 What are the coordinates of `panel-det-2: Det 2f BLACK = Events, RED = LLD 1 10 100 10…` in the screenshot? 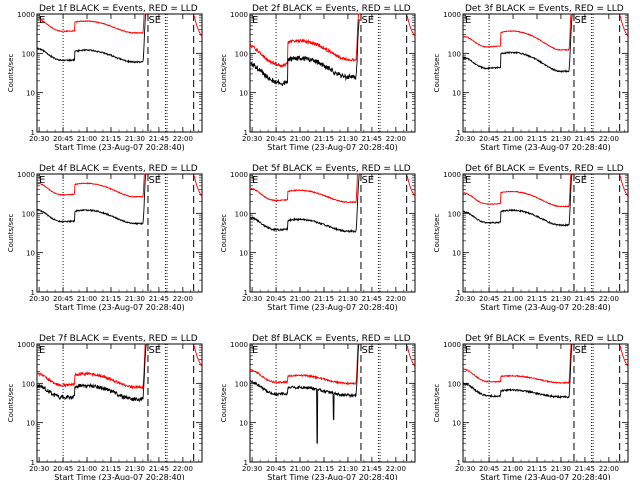 It's located at (318, 78).